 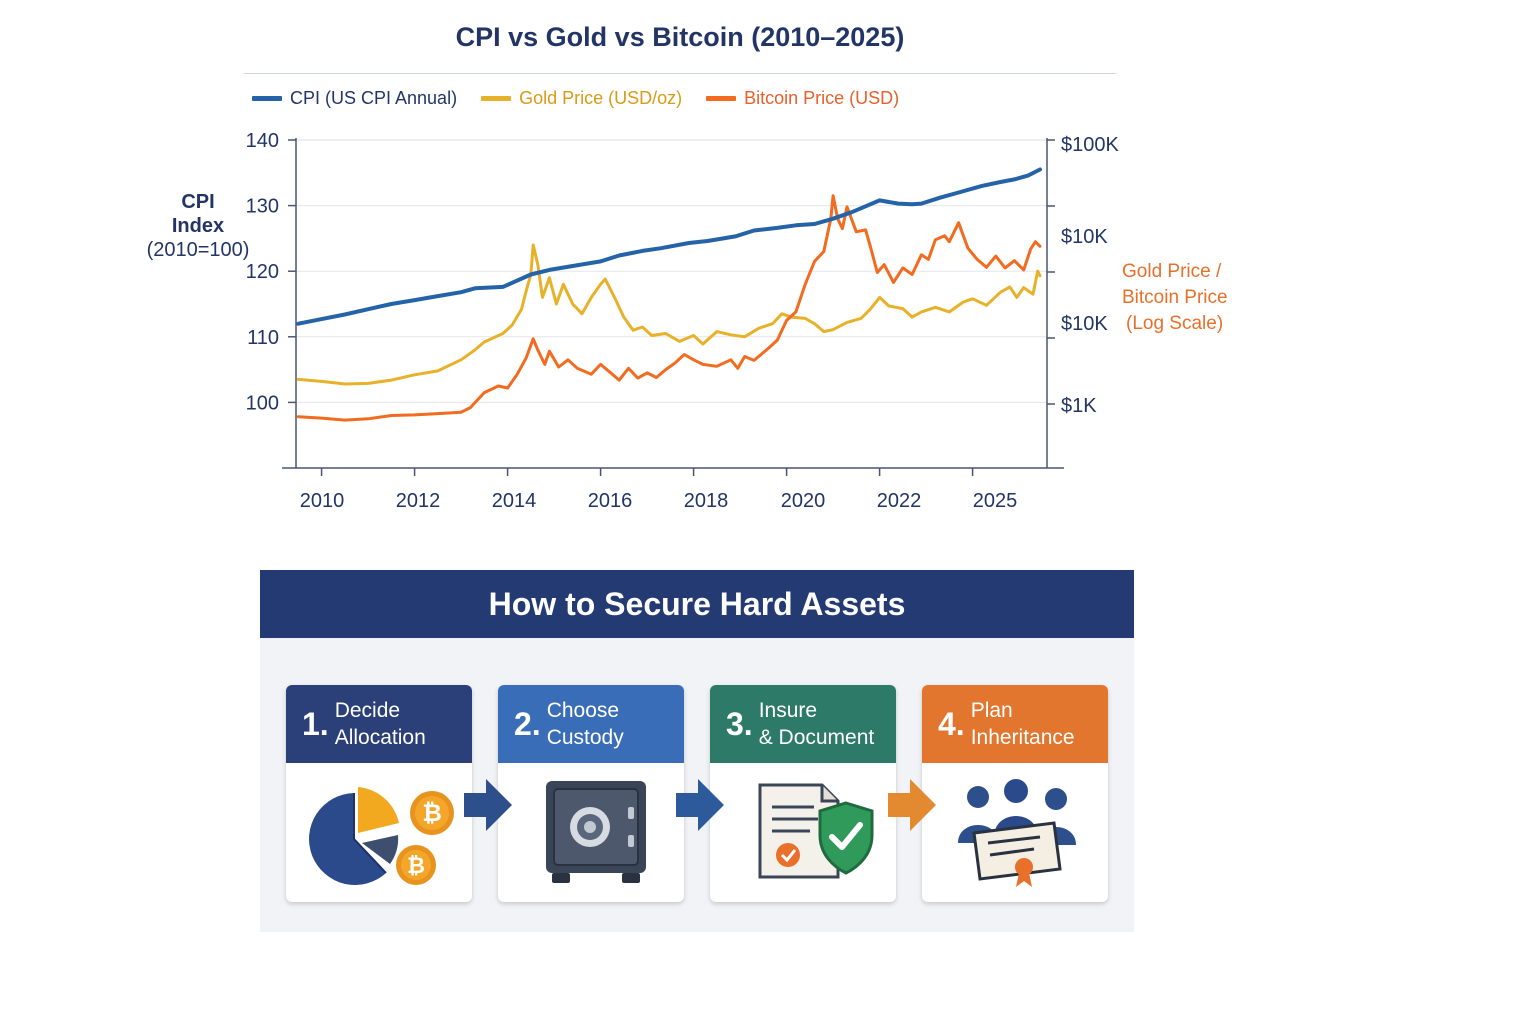 What do you see at coordinates (263, 338) in the screenshot?
I see `left-tick-label: 110` at bounding box center [263, 338].